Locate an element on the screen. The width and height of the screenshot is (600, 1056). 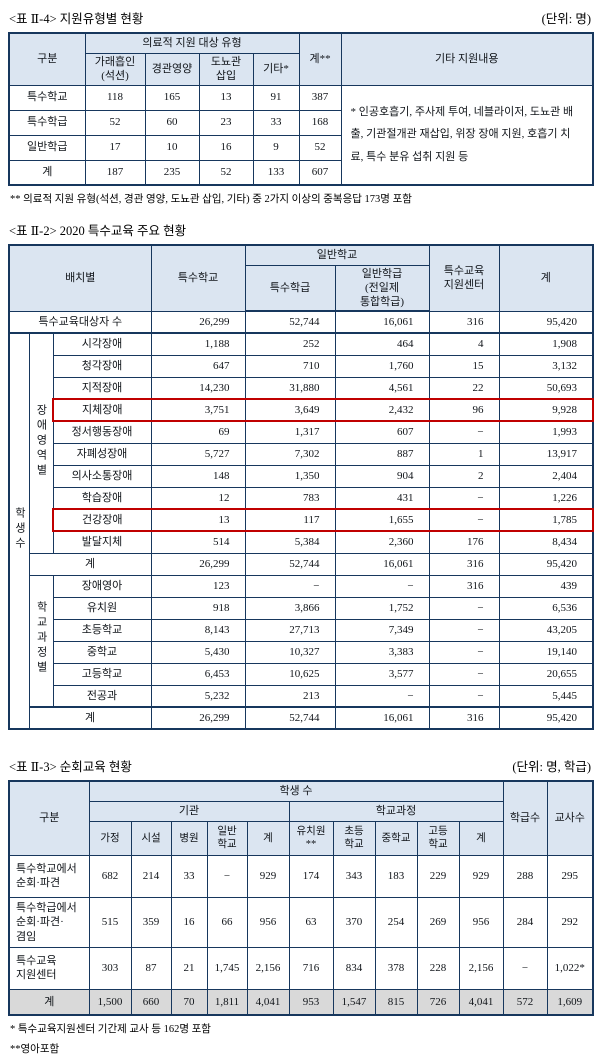
value-cell: 1,752 is located at coordinates (382, 608).